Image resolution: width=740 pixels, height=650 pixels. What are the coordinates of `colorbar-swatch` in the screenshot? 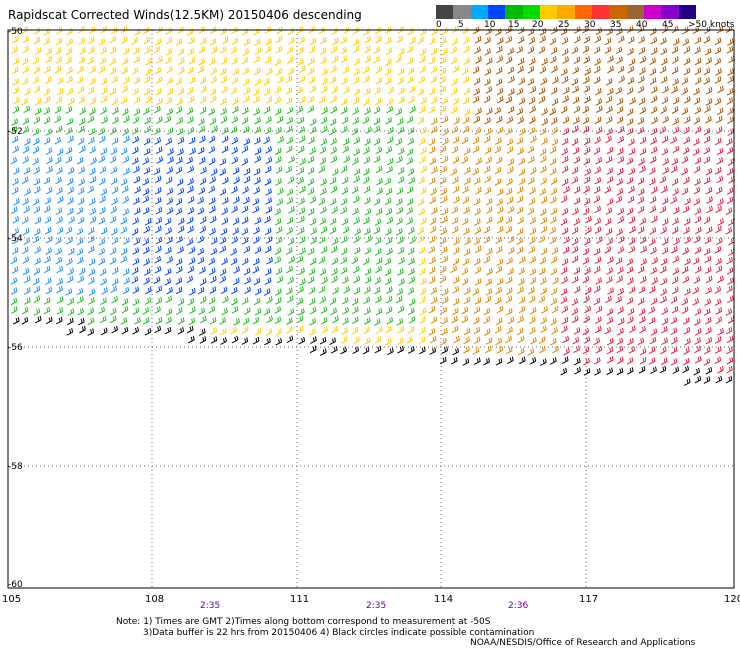 It's located at (496, 12).